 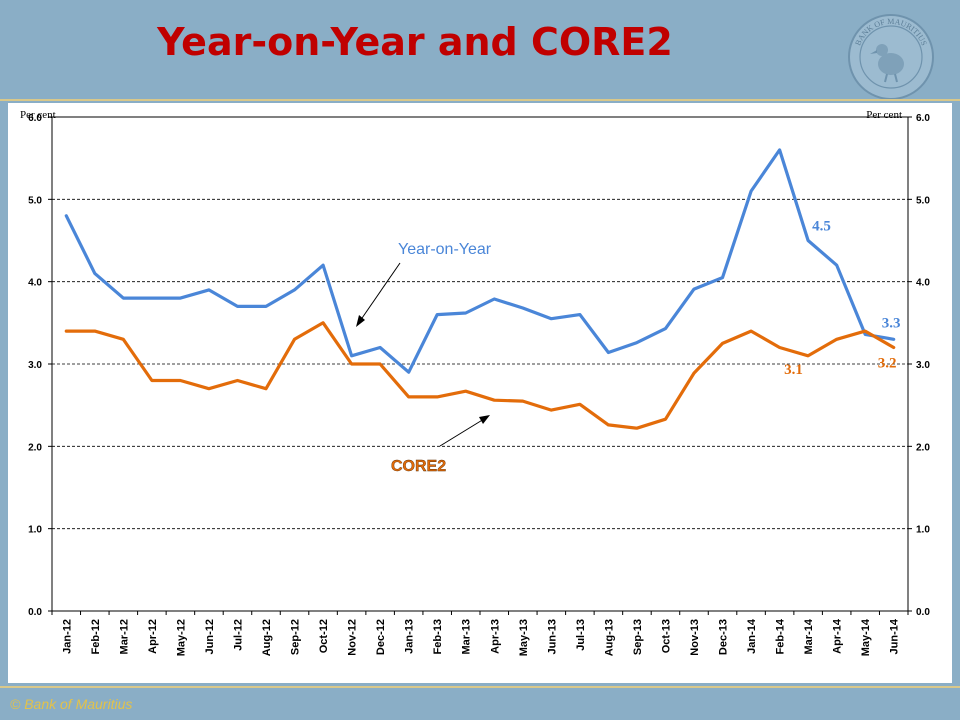 What do you see at coordinates (809, 636) in the screenshot?
I see `x-tick-label: Mar-14` at bounding box center [809, 636].